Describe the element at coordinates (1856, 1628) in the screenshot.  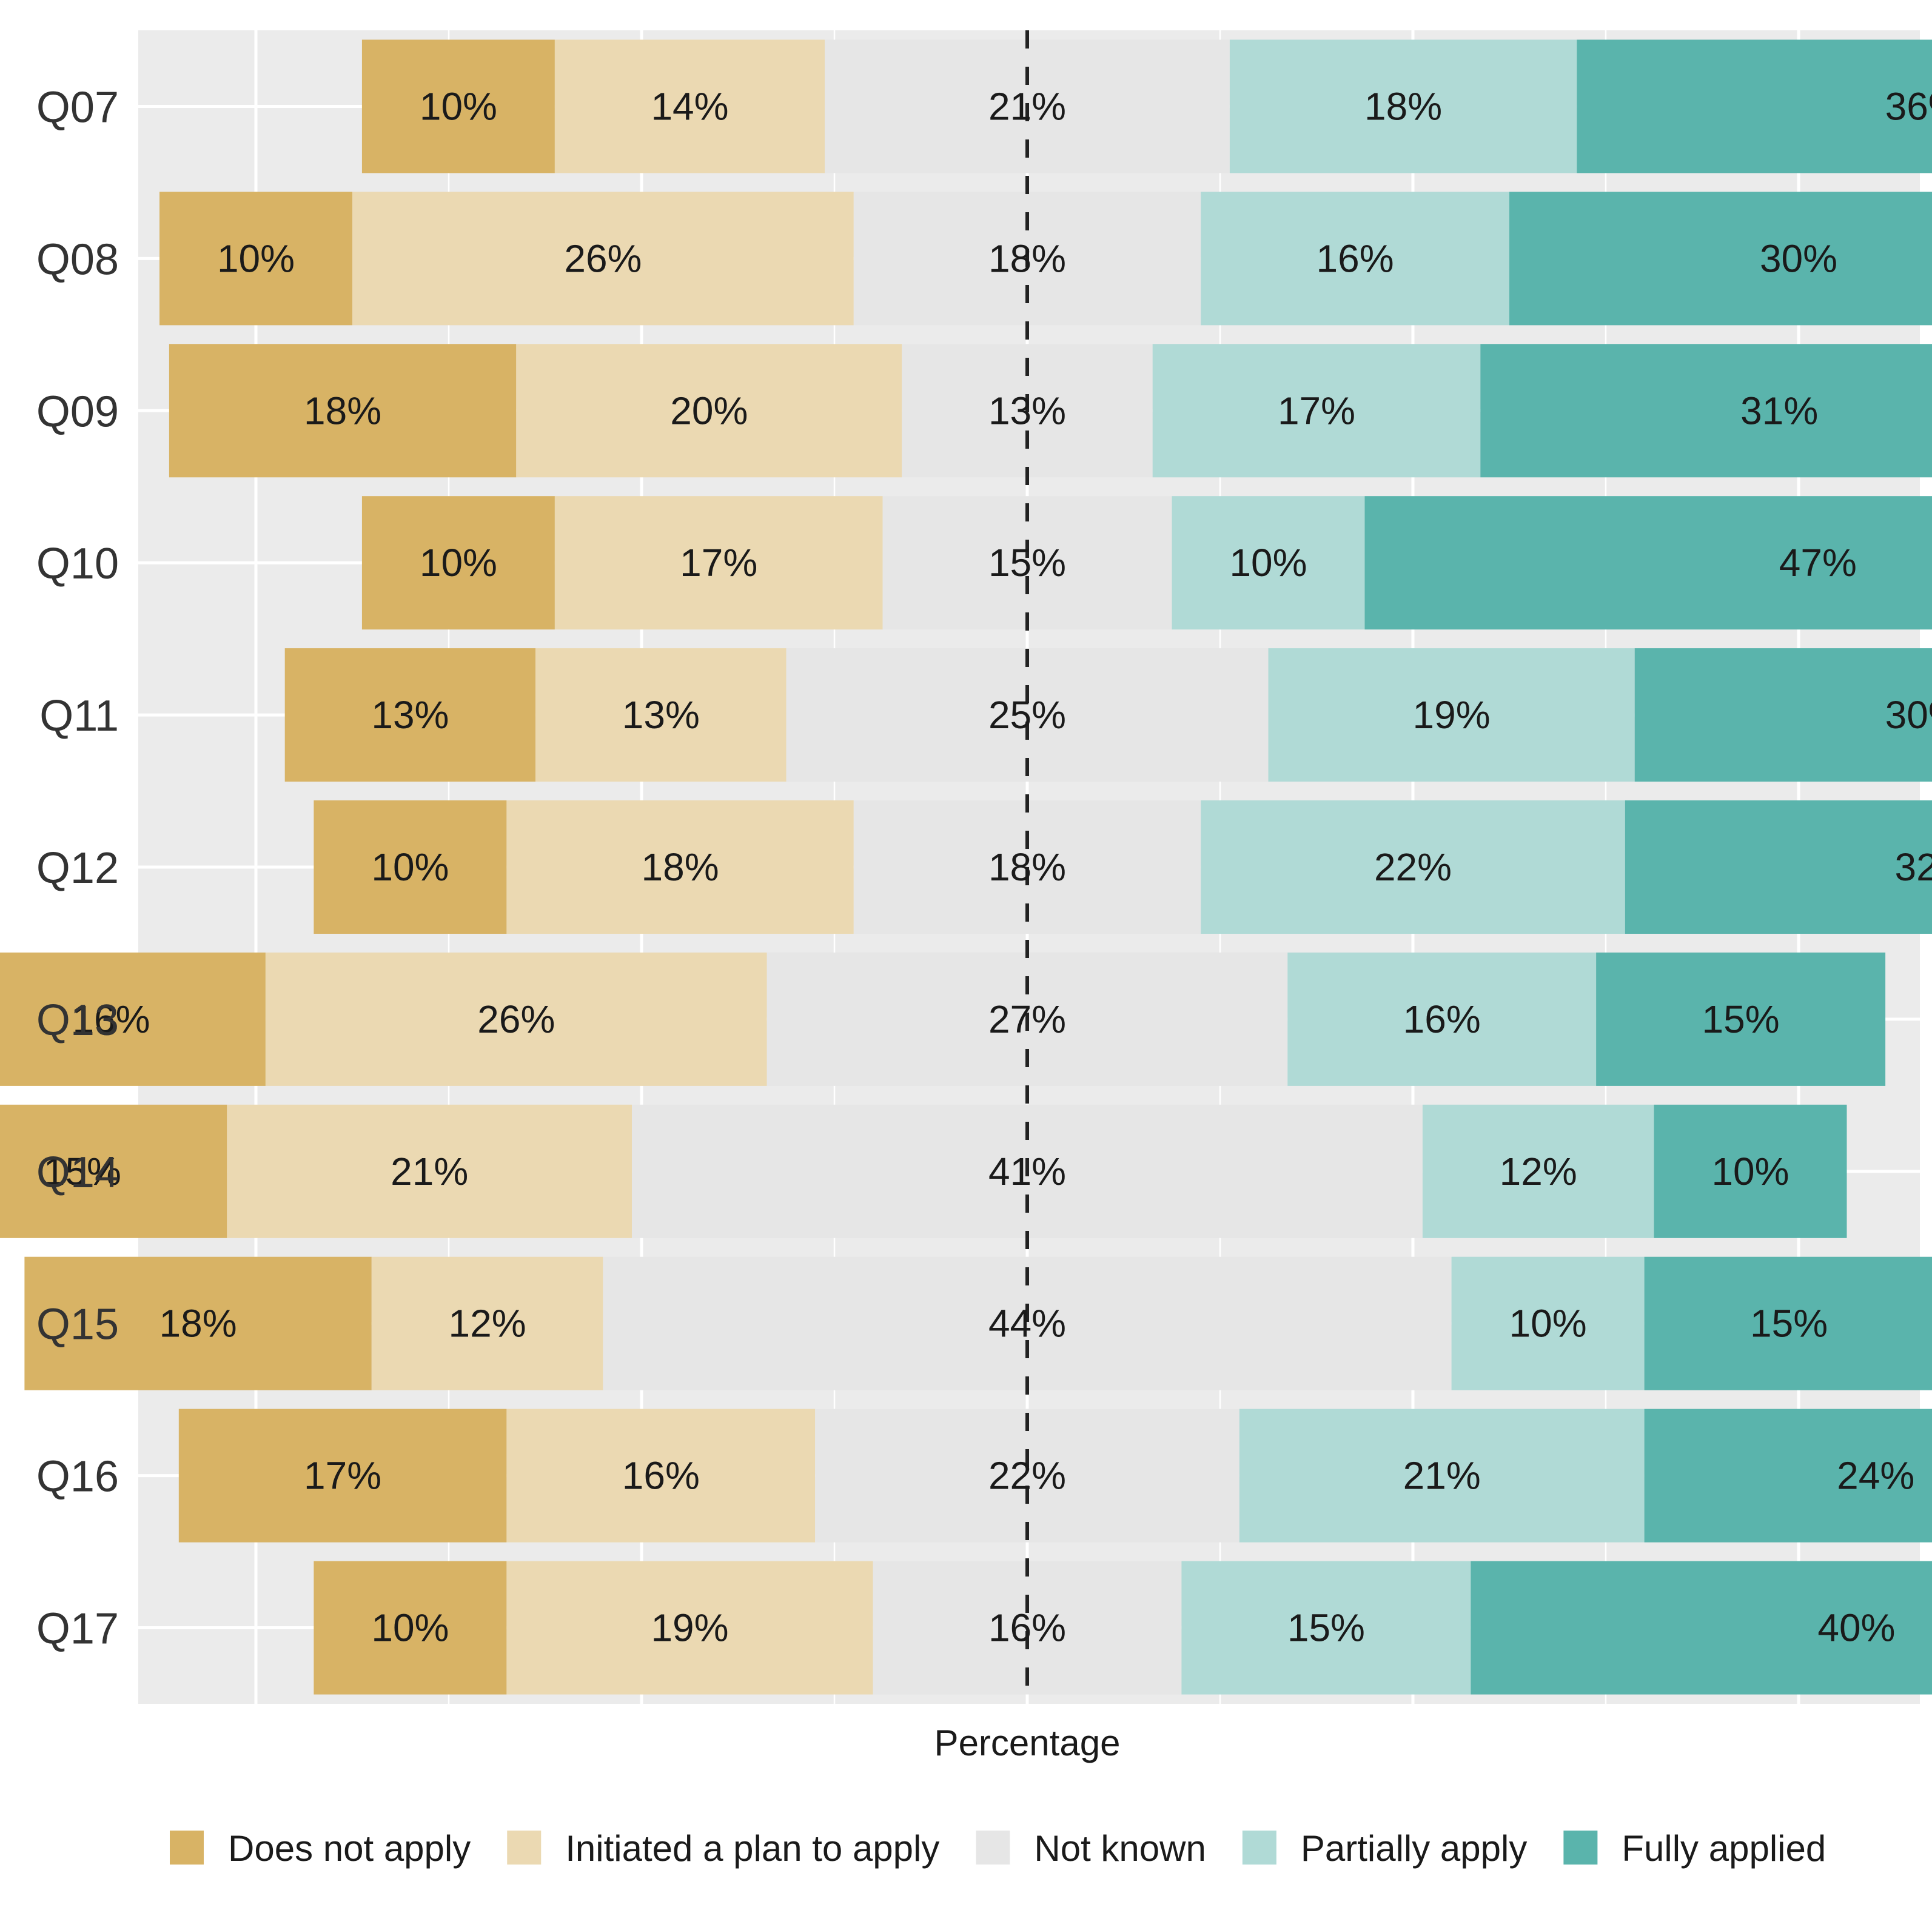
I see `segment-label: 40%` at that location.